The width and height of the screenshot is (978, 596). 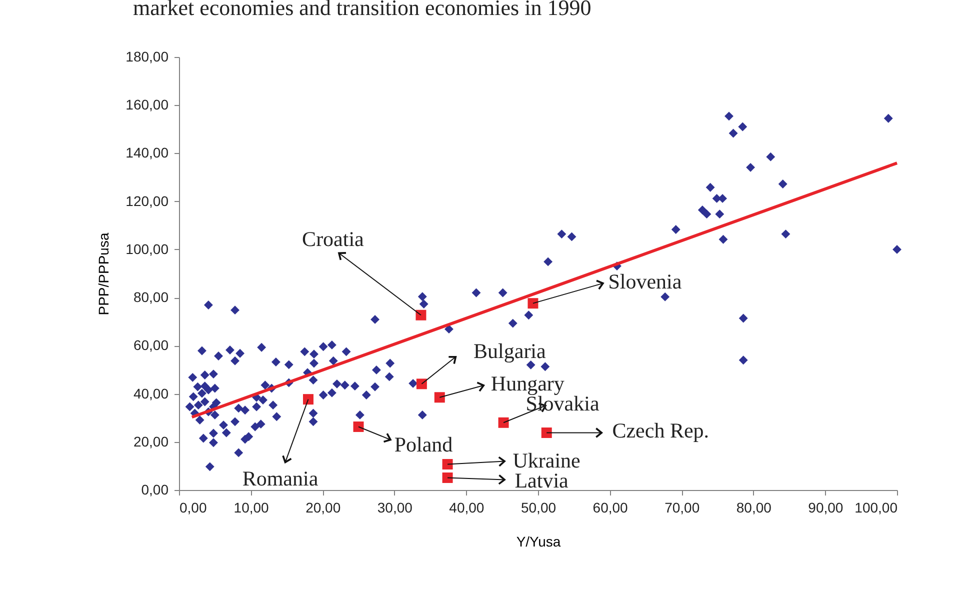 What do you see at coordinates (424, 444) in the screenshot?
I see `annotation: Poland` at bounding box center [424, 444].